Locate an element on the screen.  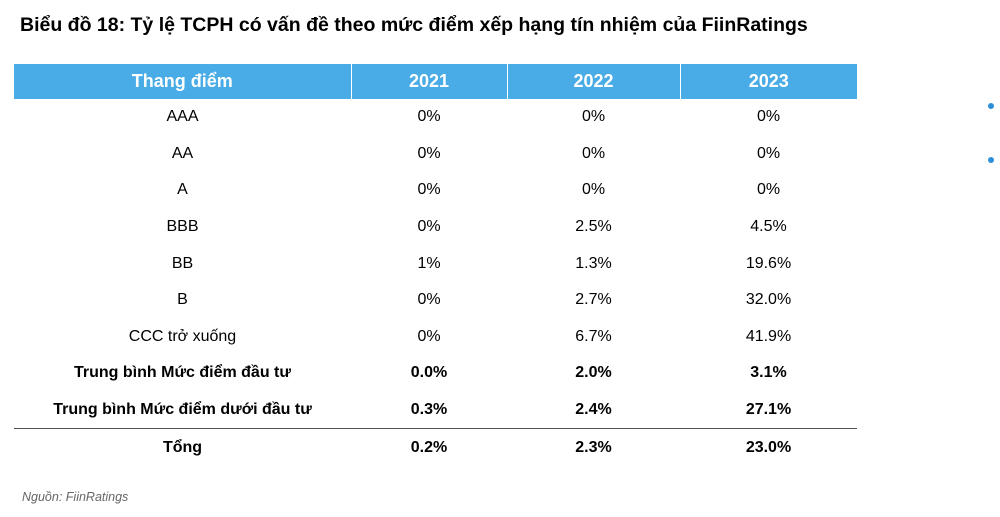
table-row: B 0% 2.7% 32.0% is located at coordinates (435, 300).